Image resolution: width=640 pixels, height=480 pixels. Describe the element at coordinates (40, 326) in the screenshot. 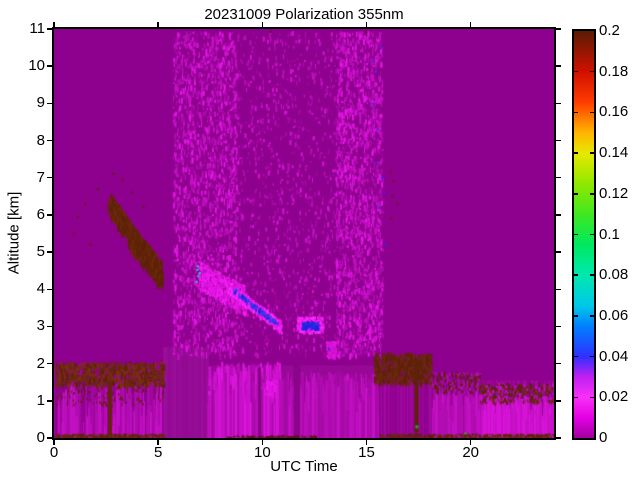

I see `y-tick-label: 3` at that location.